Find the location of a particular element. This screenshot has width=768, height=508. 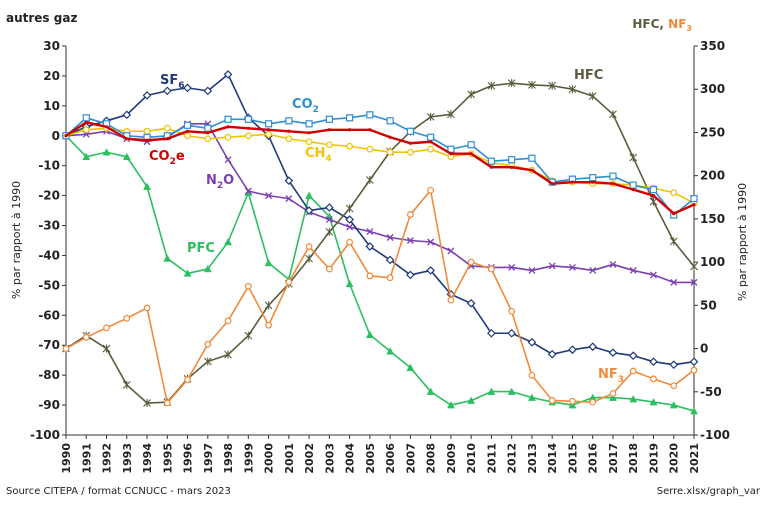

y-tick-label-left: 0 is located at coordinates (56, 136).